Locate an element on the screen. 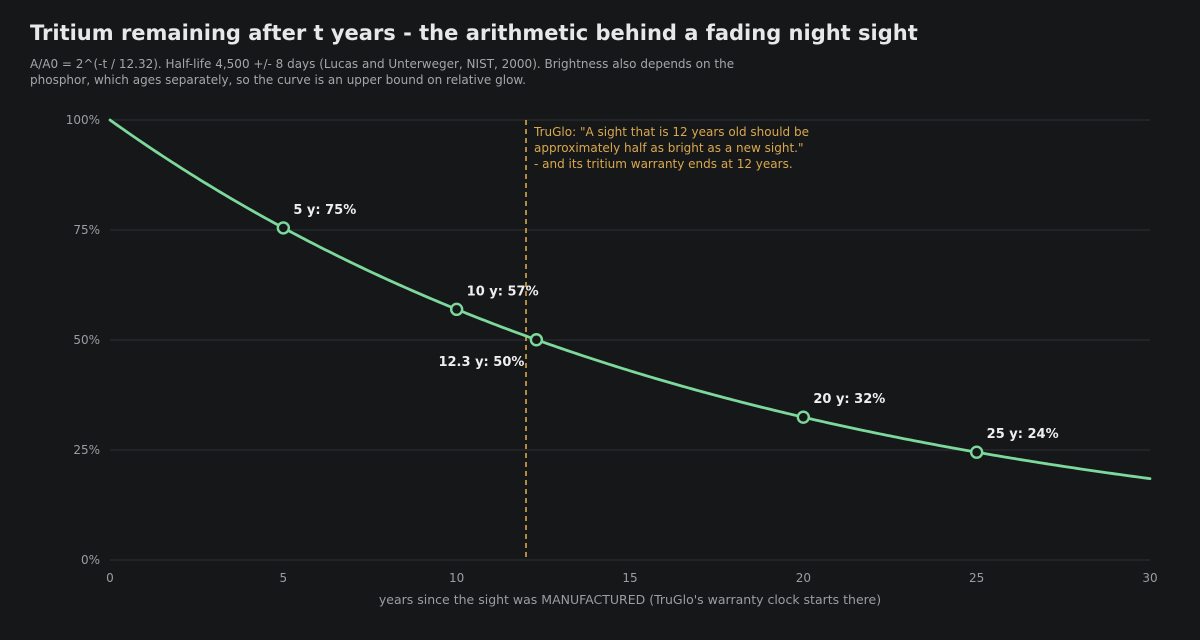 The width and height of the screenshot is (1200, 640). y-tick-label: 100% is located at coordinates (83, 120).